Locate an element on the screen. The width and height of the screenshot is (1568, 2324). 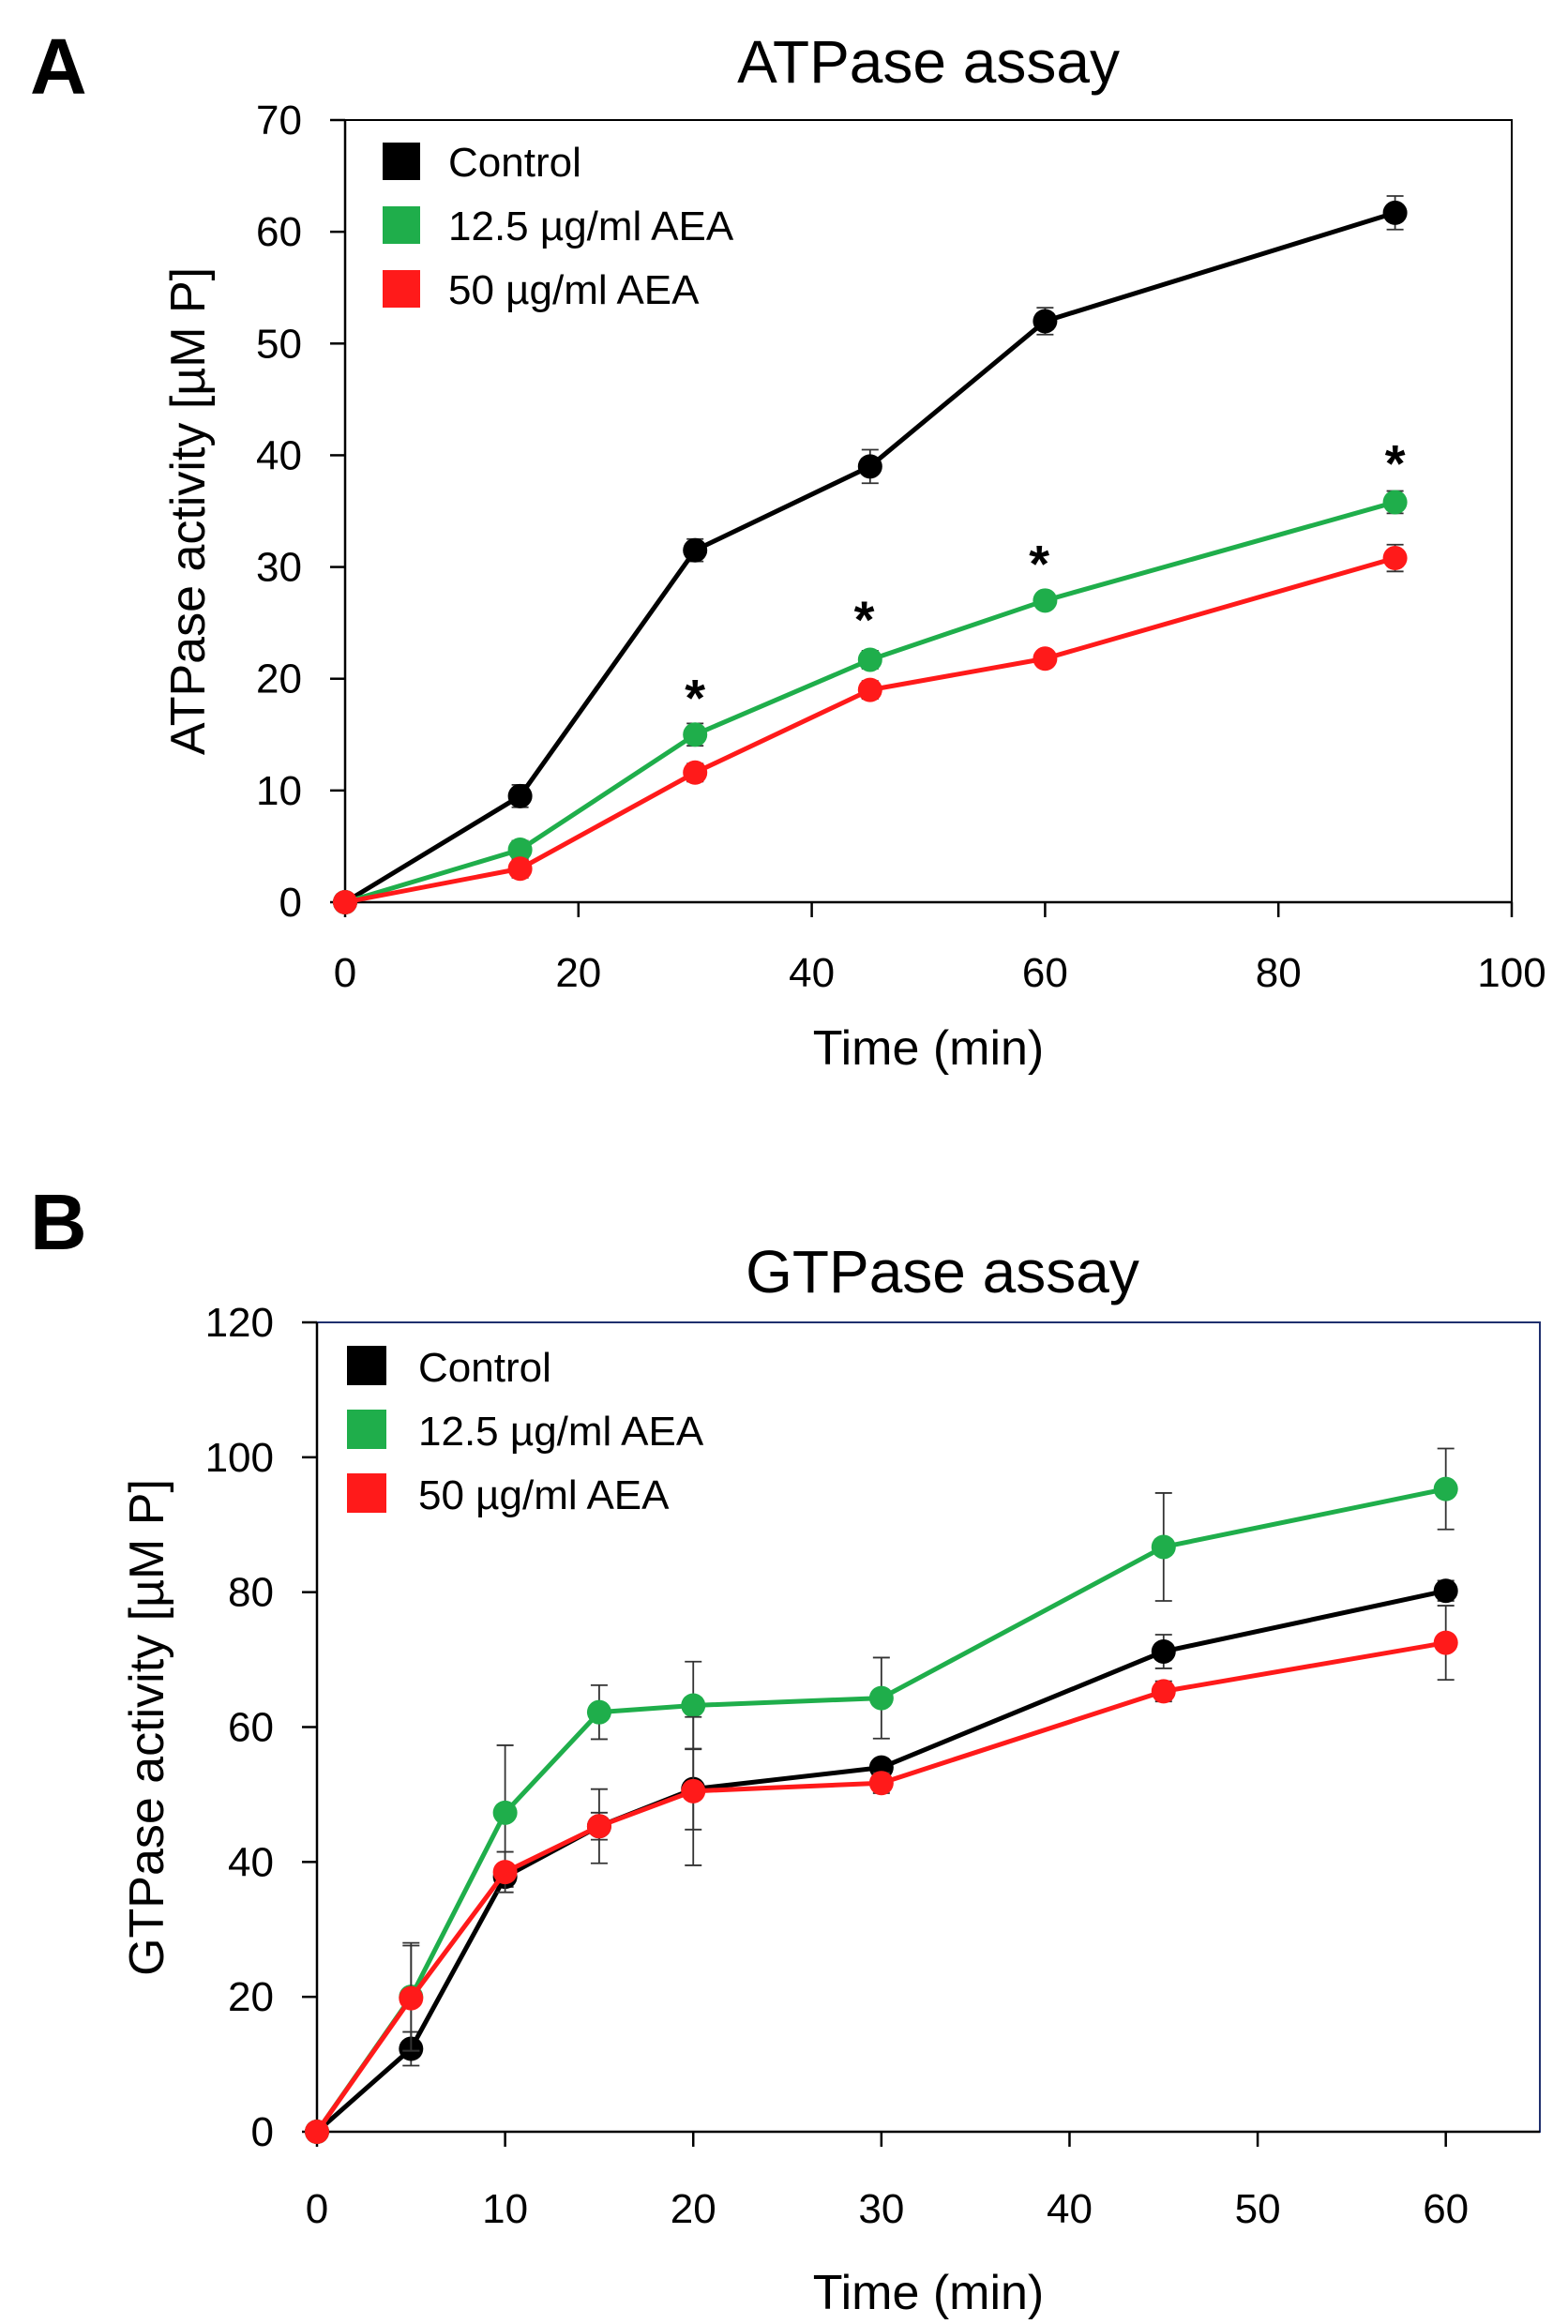
y-axis-label: ATPase activity [µM P] is located at coordinates (188, 511).